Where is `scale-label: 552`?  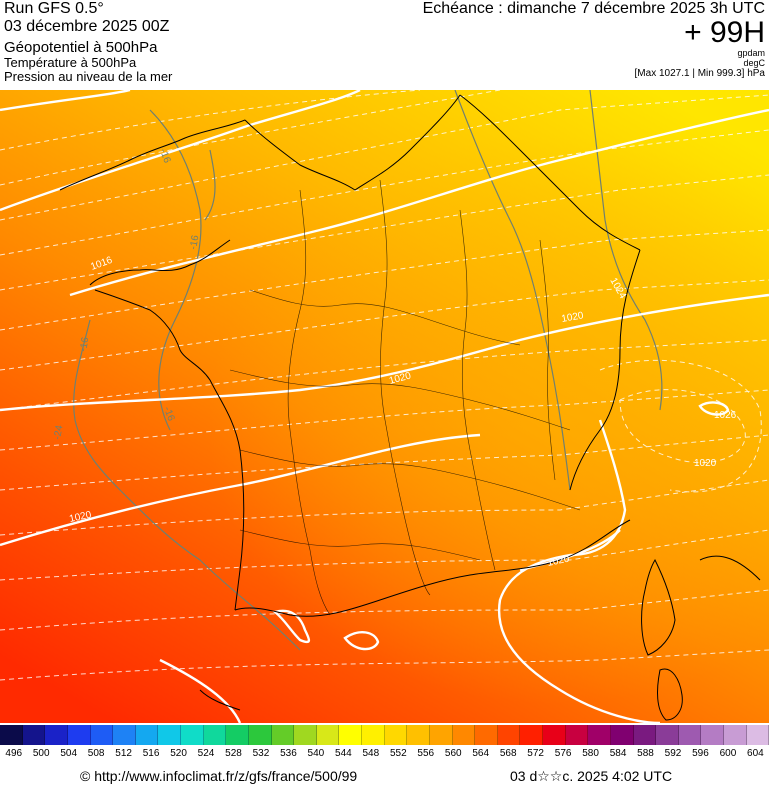 scale-label: 552 is located at coordinates (398, 753).